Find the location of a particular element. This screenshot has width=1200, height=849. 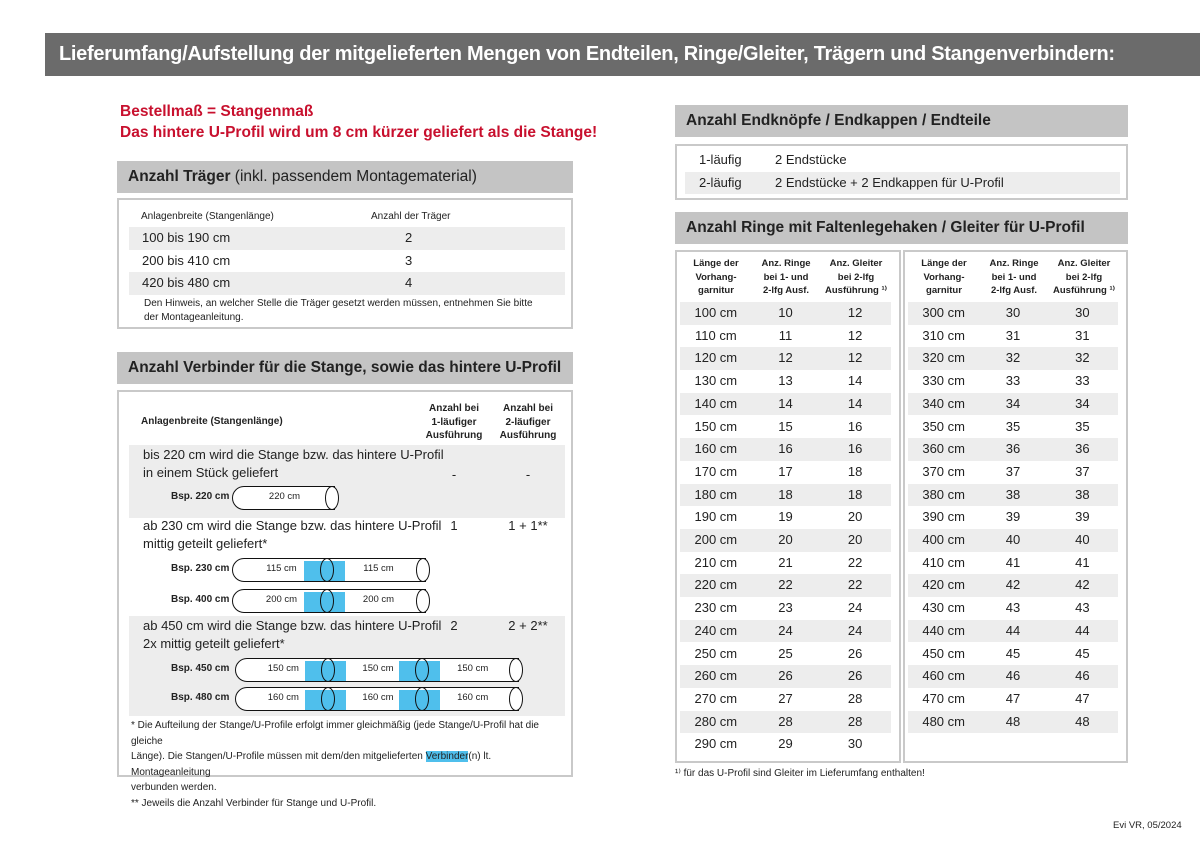

rings: 35 is located at coordinates (1013, 426).